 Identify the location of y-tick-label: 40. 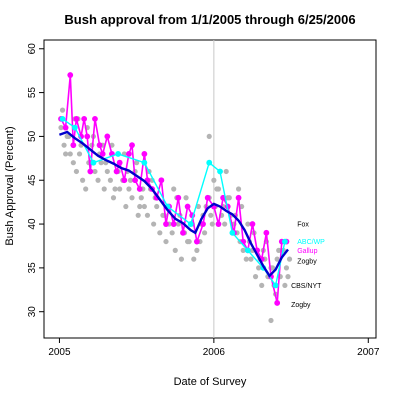
(32, 224).